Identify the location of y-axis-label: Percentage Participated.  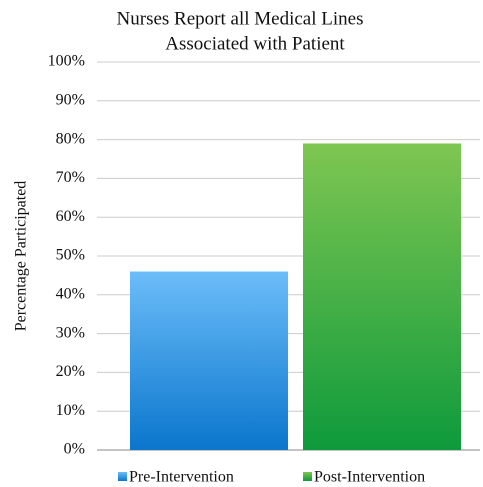
(21, 256).